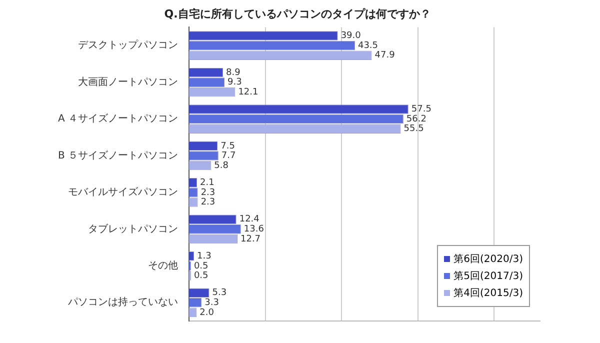 Image resolution: width=600 pixels, height=343 pixels. Describe the element at coordinates (254, 229) in the screenshot. I see `data-label: 13.6` at that location.